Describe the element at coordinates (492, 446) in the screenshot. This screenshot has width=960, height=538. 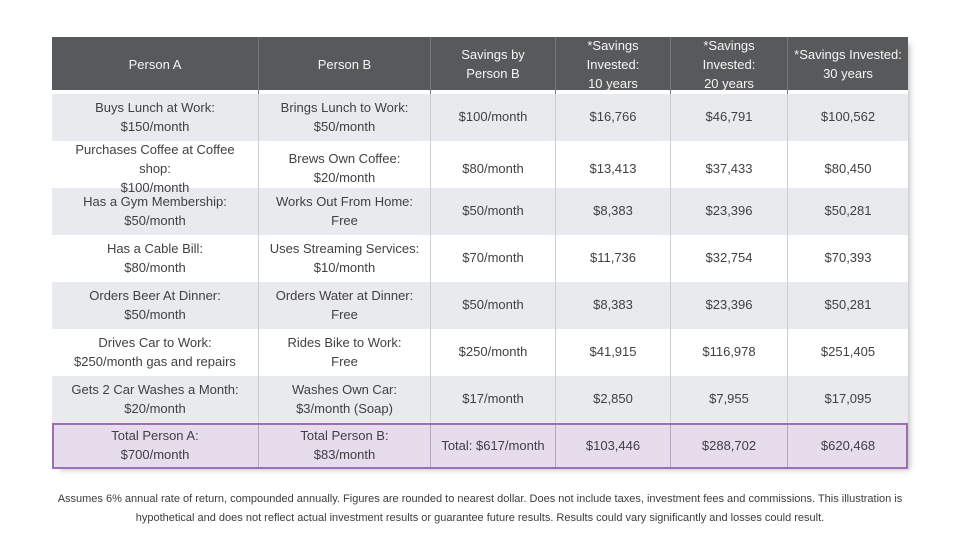
I see `cell-total-savings: Total: $617/month` at that location.